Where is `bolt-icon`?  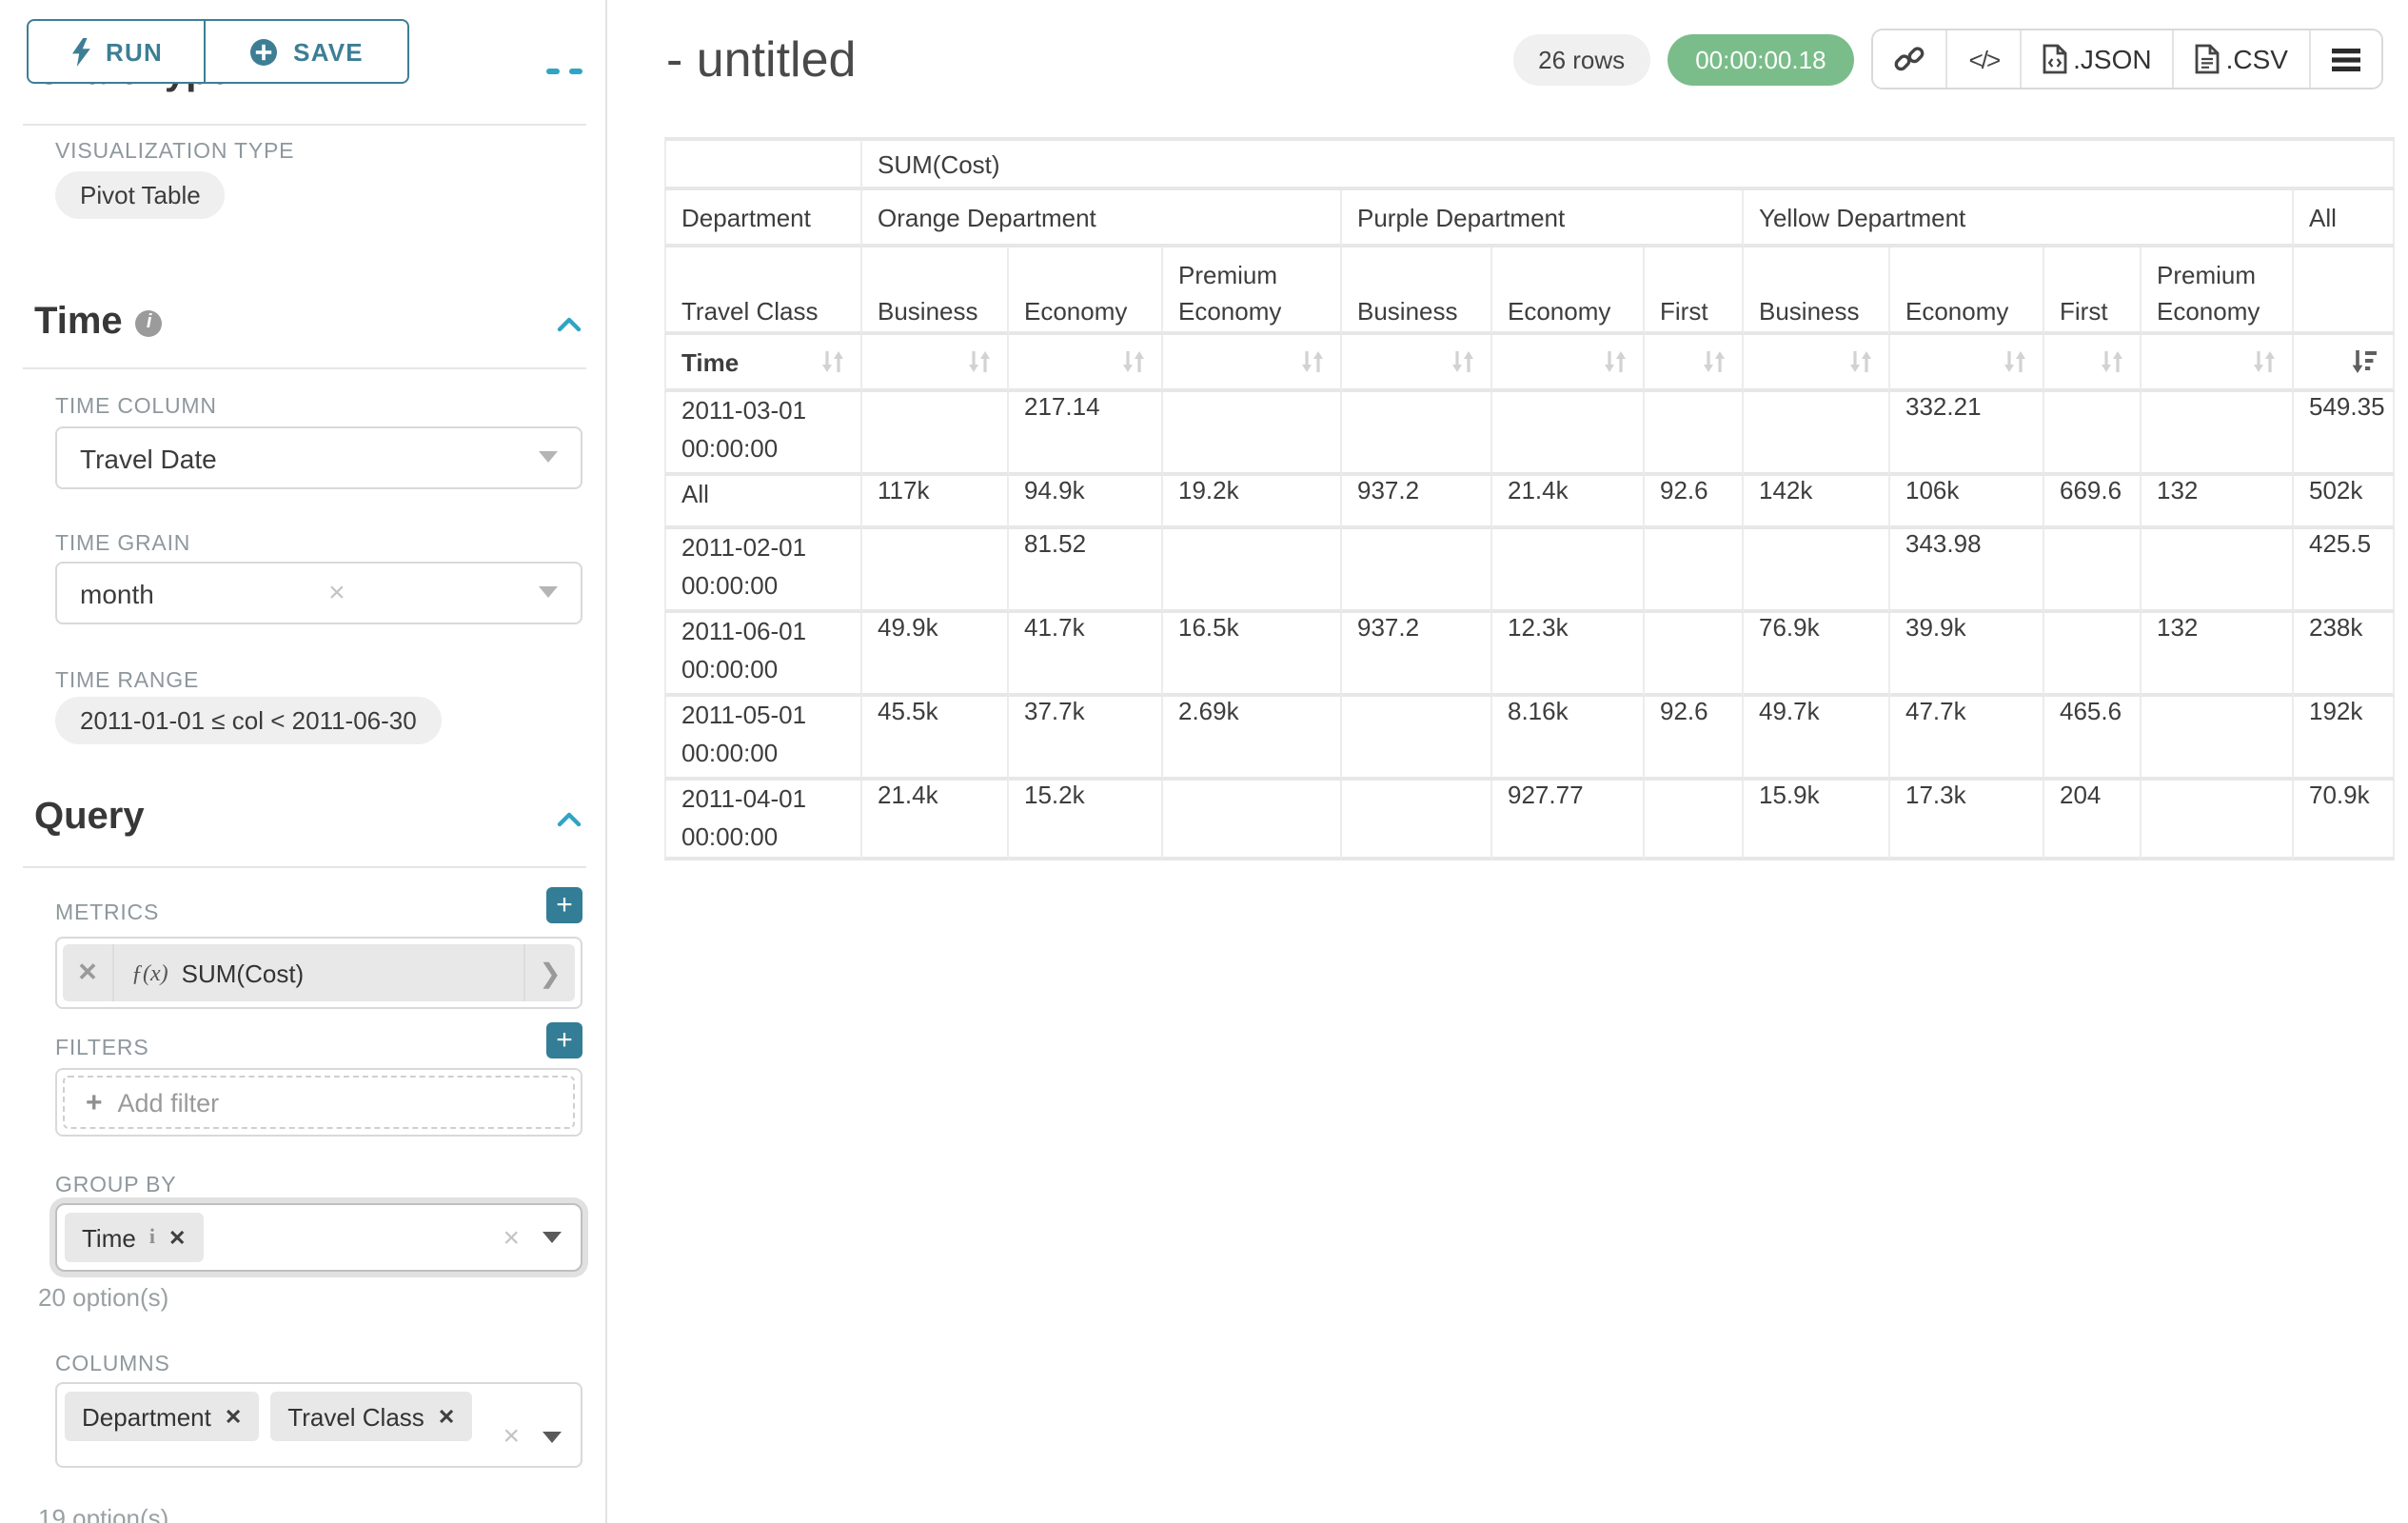
bolt-icon is located at coordinates (80, 52).